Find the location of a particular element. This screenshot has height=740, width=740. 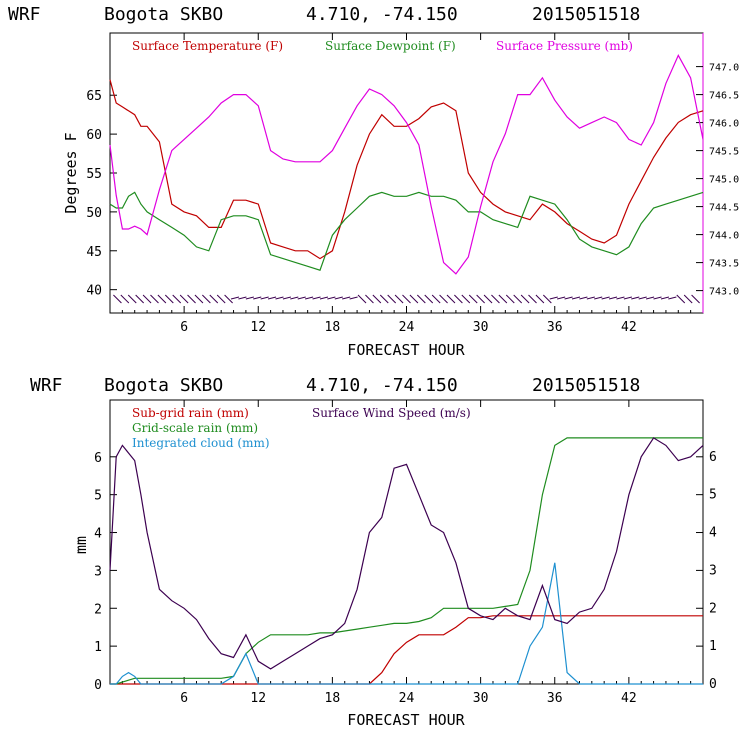

chart-2-coords-label: 4.710, -74.150 is located at coordinates (382, 385).